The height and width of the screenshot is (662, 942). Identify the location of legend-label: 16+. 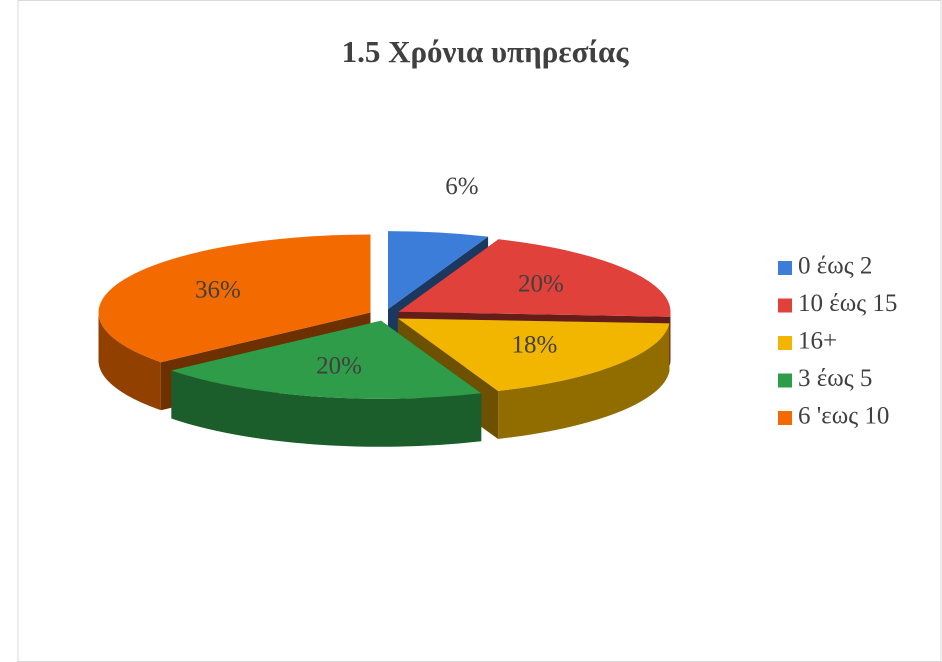
(817, 341).